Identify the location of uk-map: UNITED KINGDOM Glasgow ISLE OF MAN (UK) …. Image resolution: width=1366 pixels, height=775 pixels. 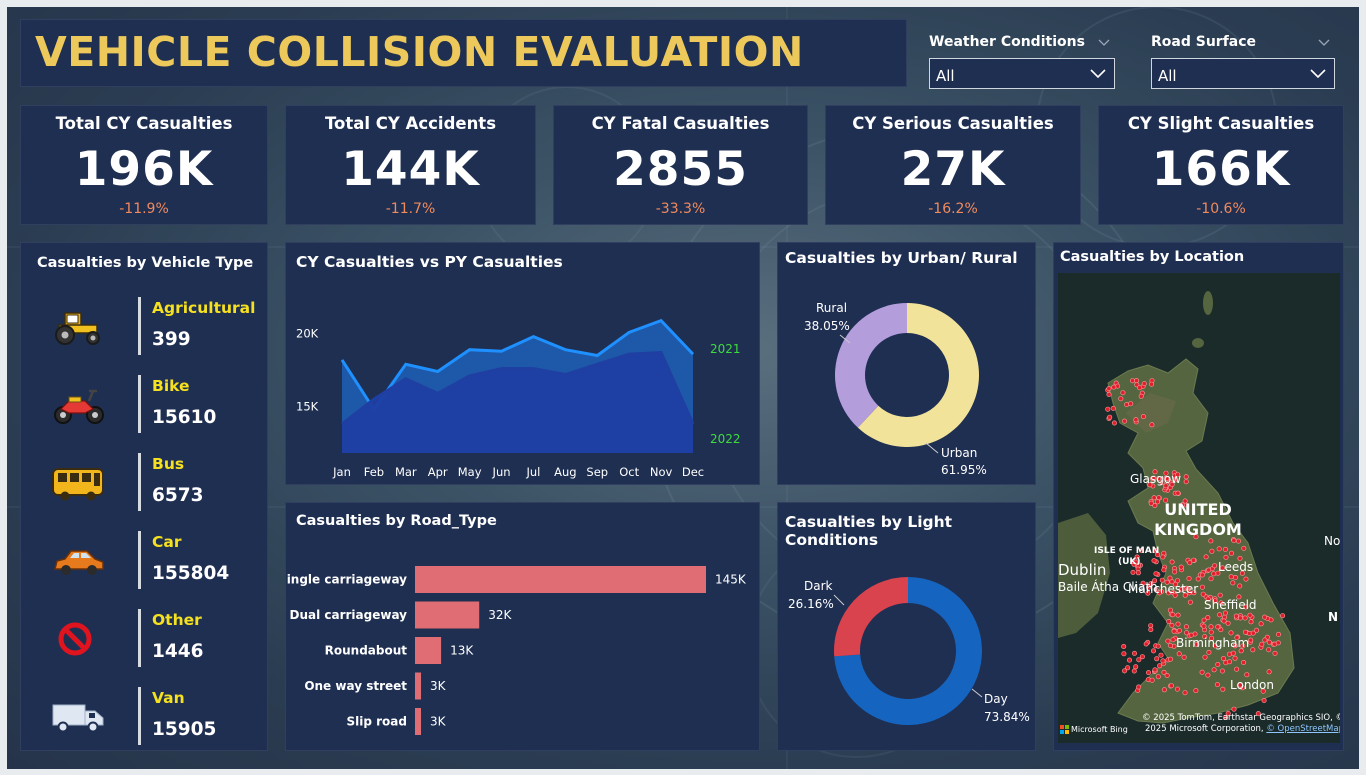
(1199, 508).